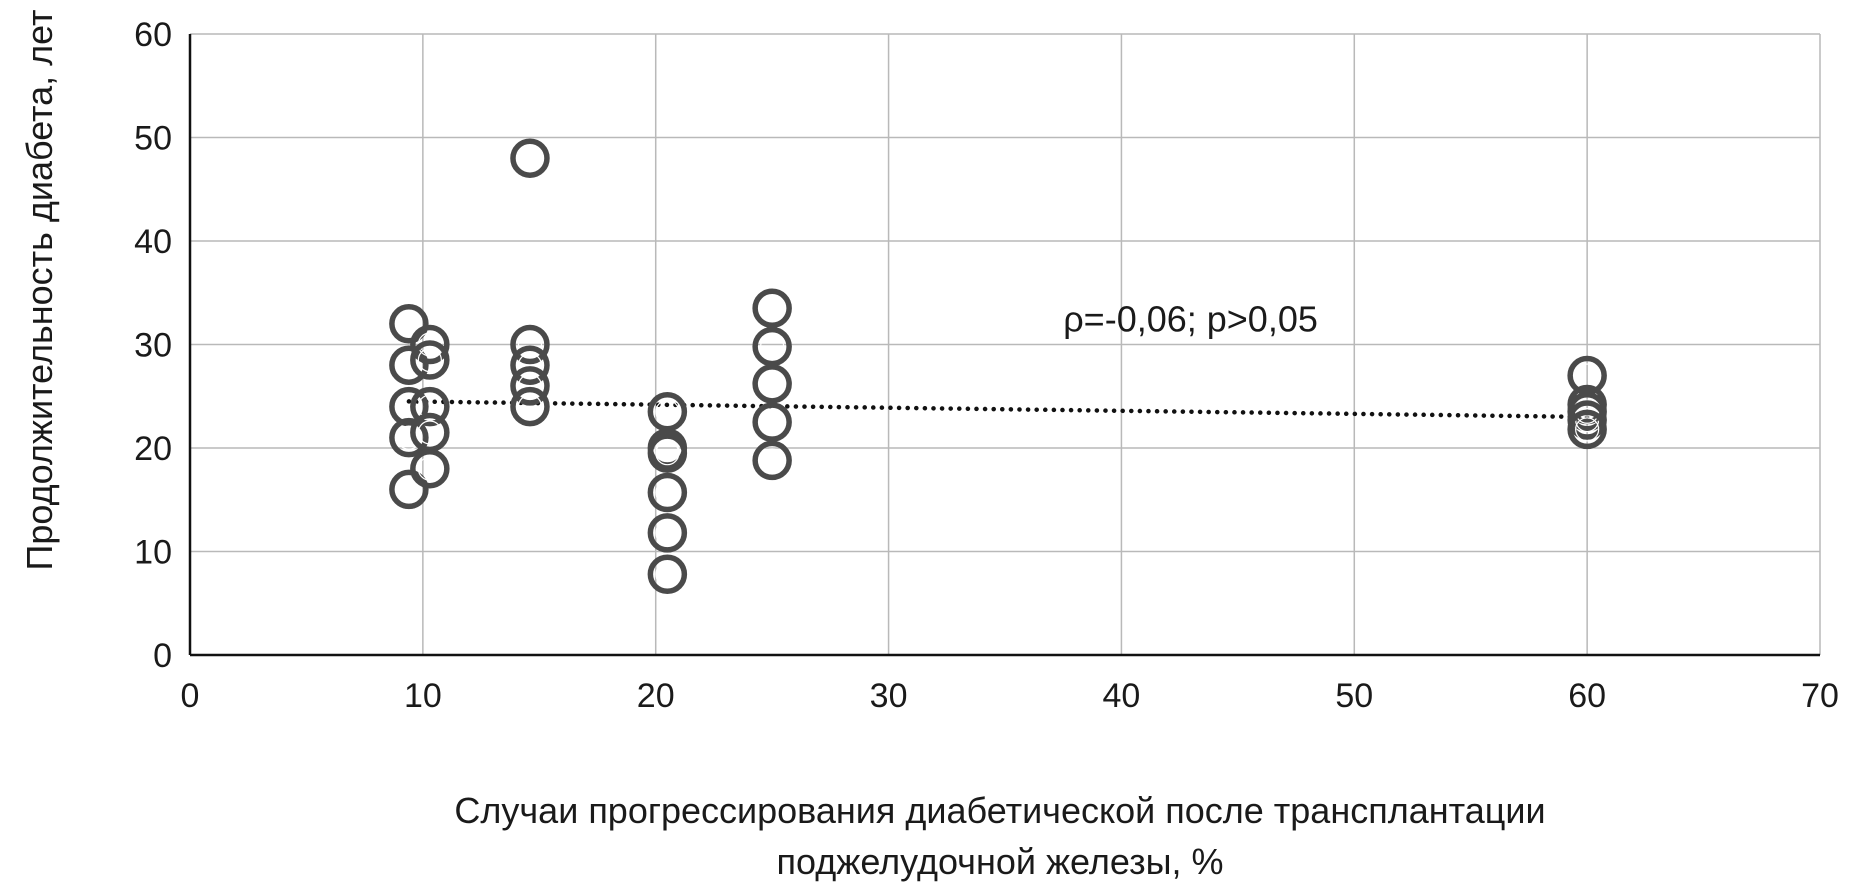 The width and height of the screenshot is (1853, 894). I want to click on x-tick-label: 0, so click(190, 696).